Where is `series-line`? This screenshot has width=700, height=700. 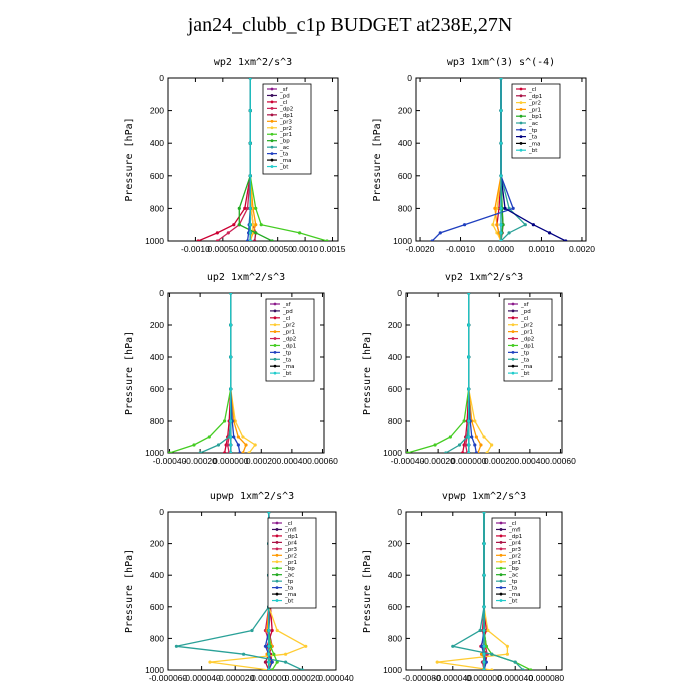
series-line is located at coordinates (200, 373).